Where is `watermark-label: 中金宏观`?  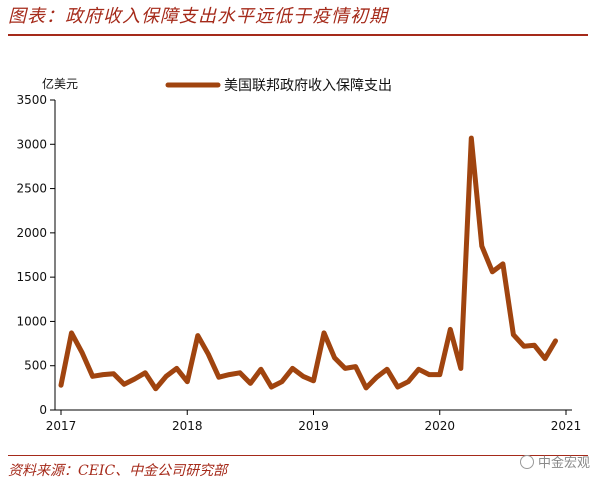
watermark-label: 中金宏观 is located at coordinates (563, 463).